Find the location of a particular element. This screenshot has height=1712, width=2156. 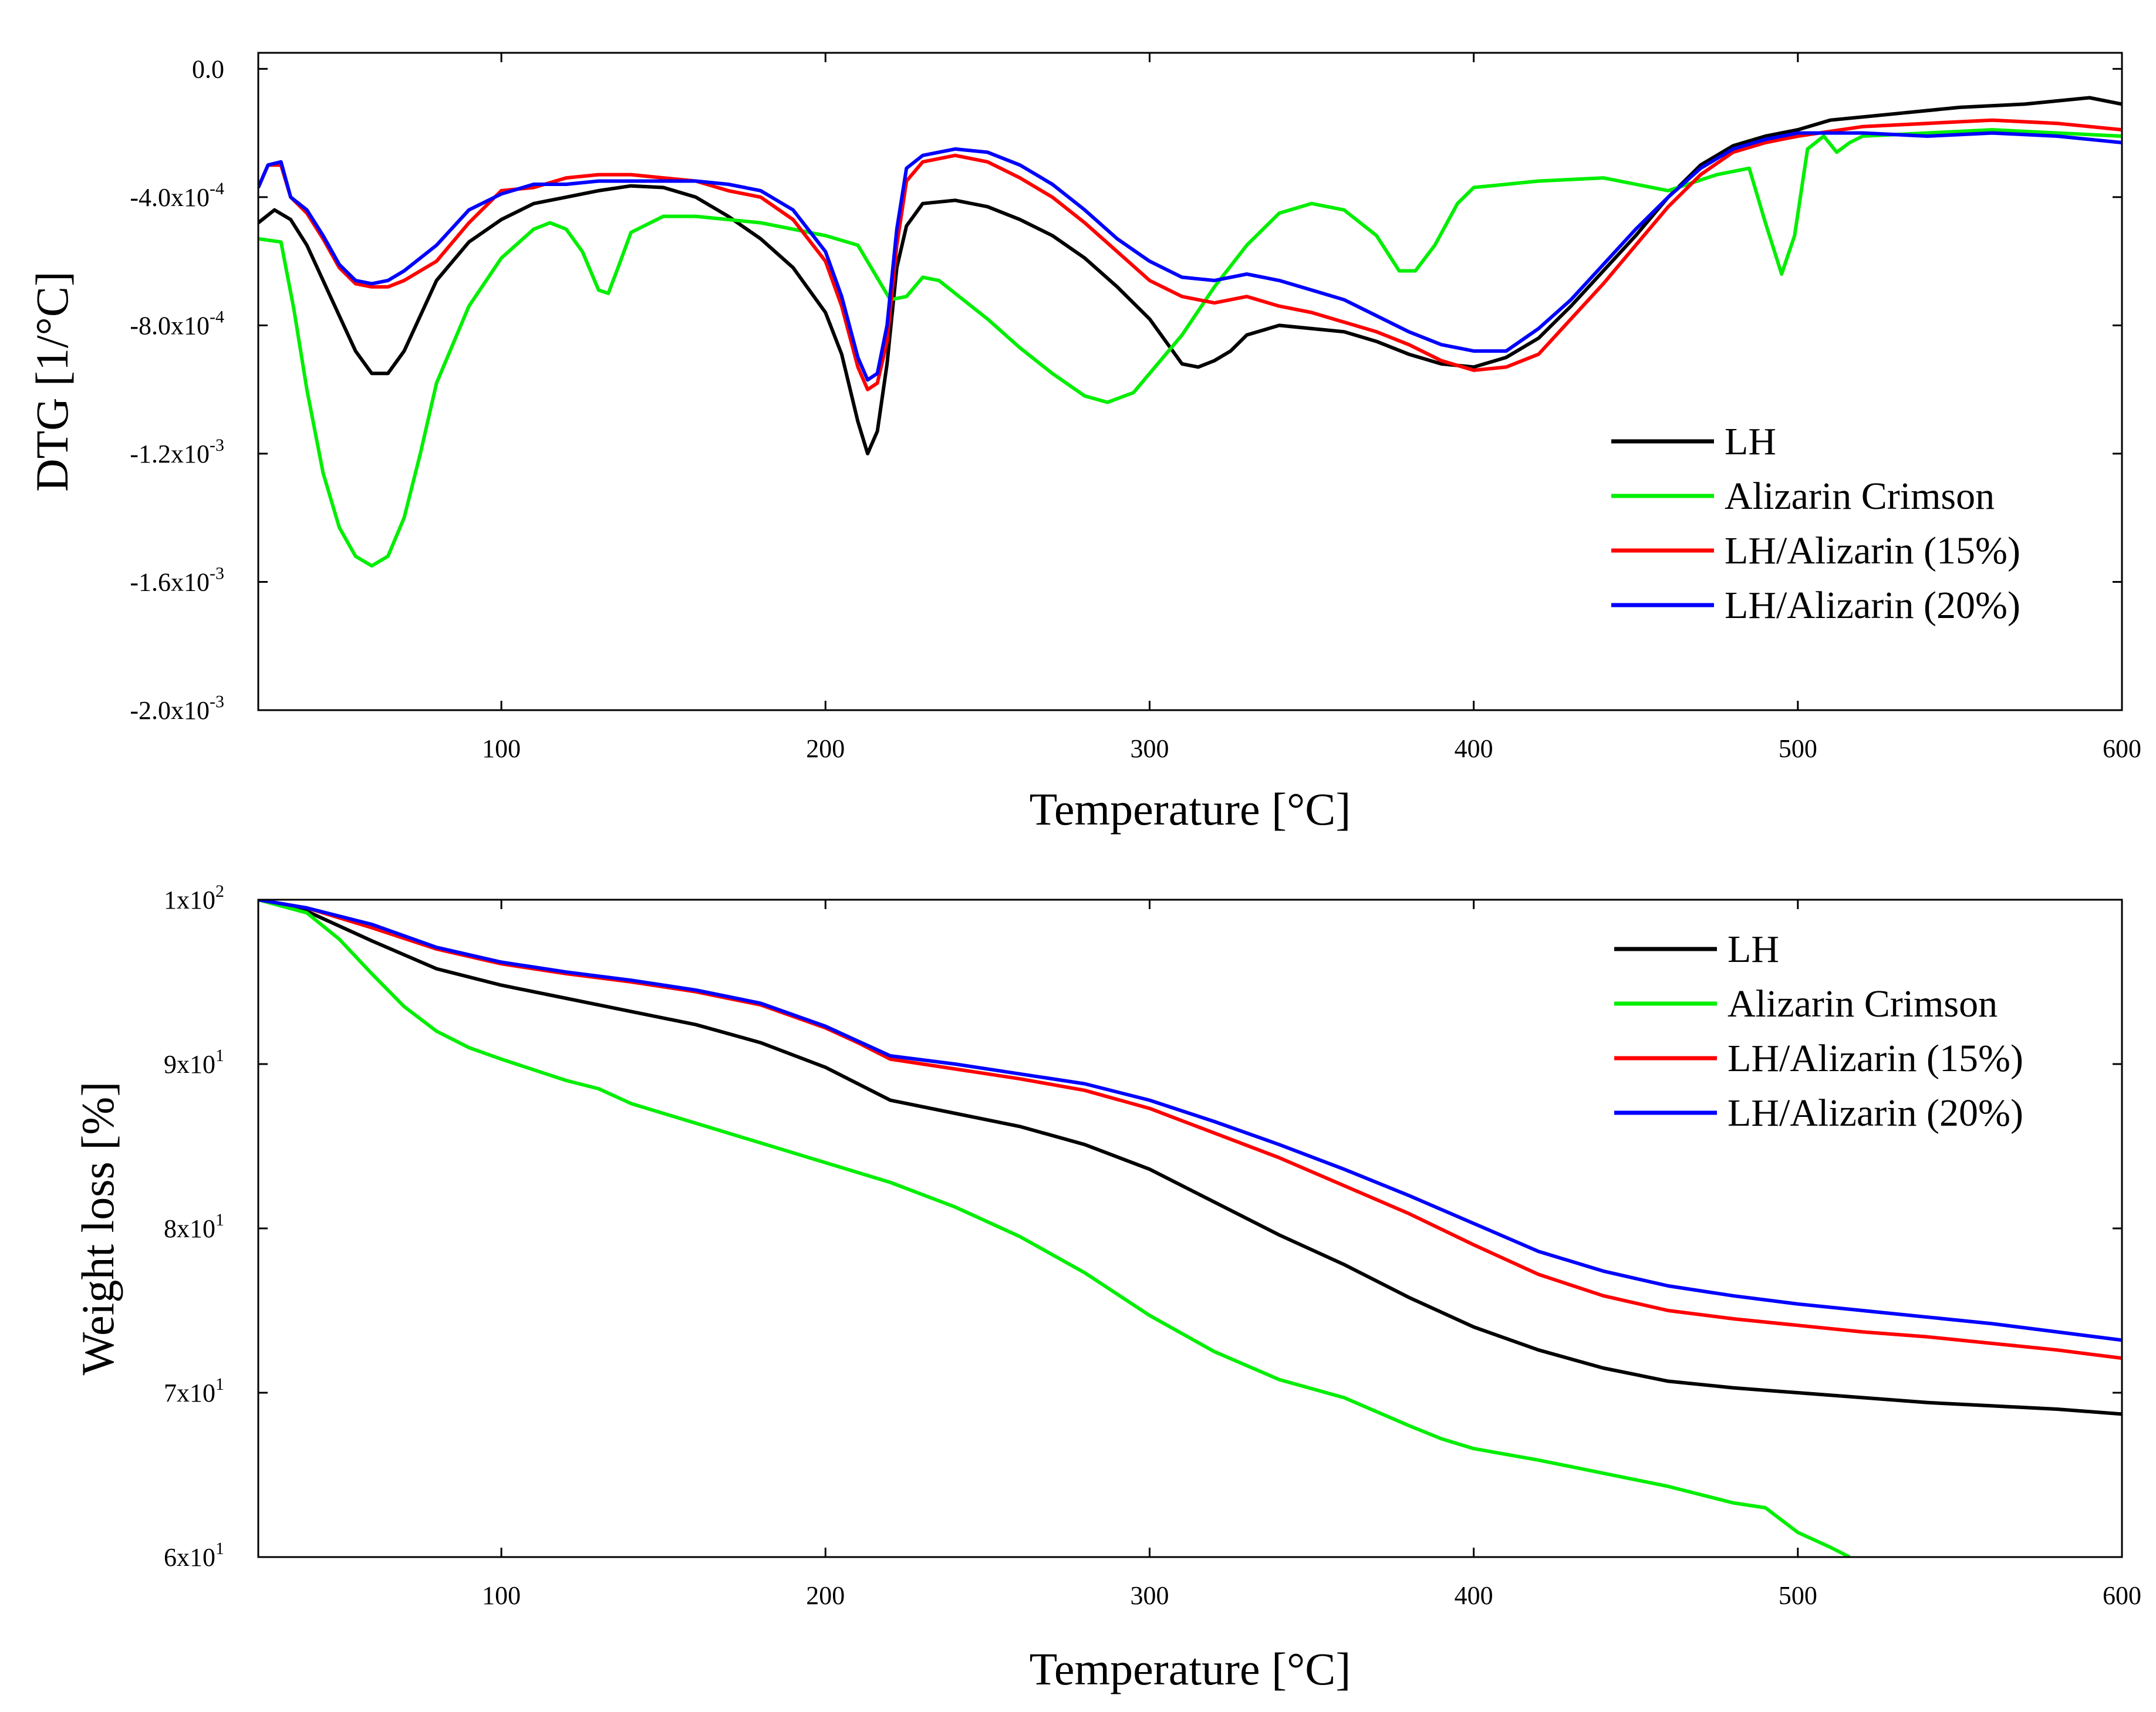

y-axis-title: DTG [1/°C] is located at coordinates (51, 382).